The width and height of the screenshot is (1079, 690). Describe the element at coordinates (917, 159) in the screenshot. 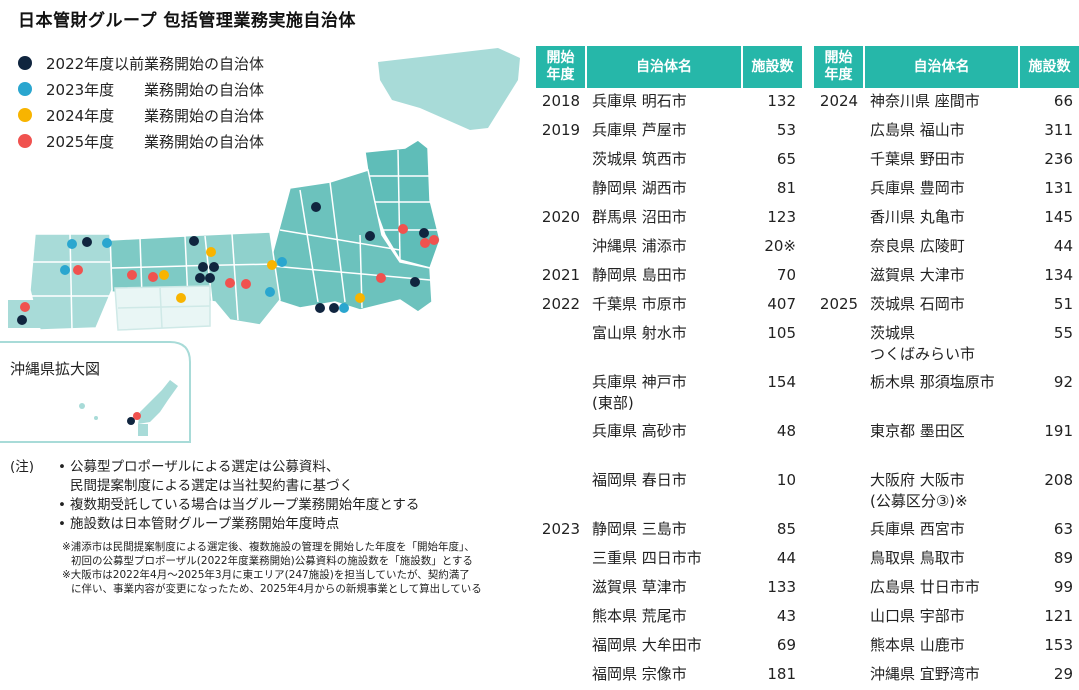

I see `row-name: 千葉県 野田市` at that location.